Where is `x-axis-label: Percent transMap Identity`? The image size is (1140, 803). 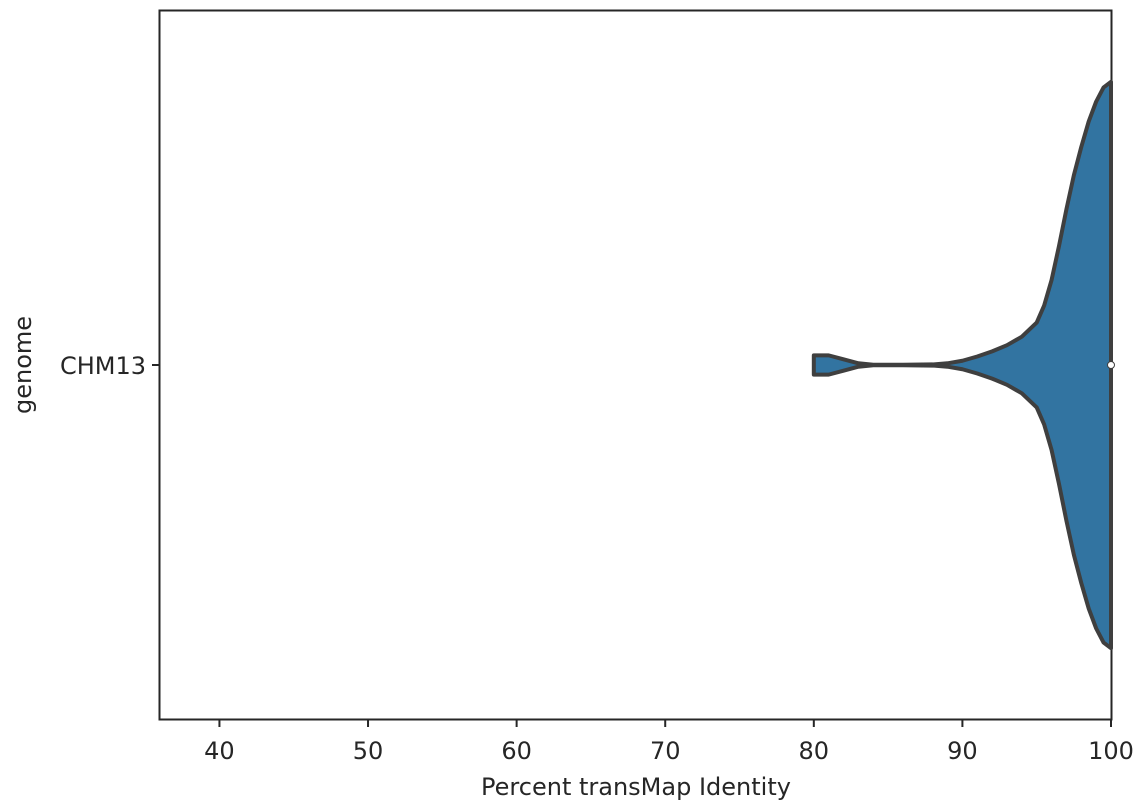
x-axis-label: Percent transMap Identity is located at coordinates (636, 787).